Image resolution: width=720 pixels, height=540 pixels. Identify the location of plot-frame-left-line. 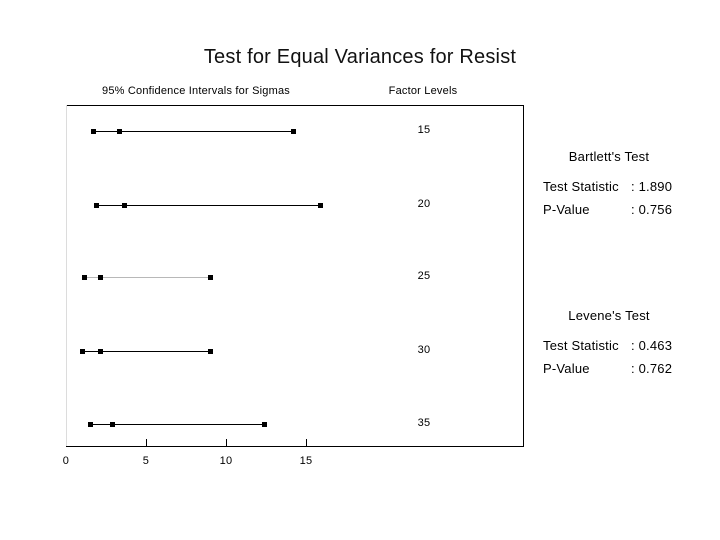
(66, 275).